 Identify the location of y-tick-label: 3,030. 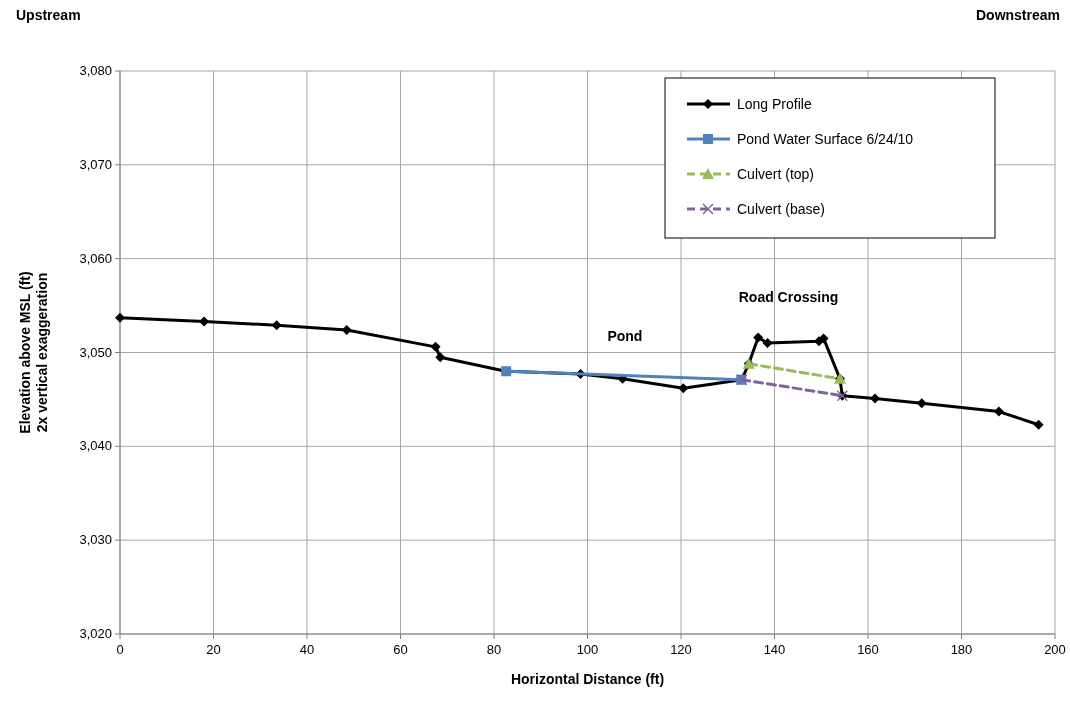
(95, 540).